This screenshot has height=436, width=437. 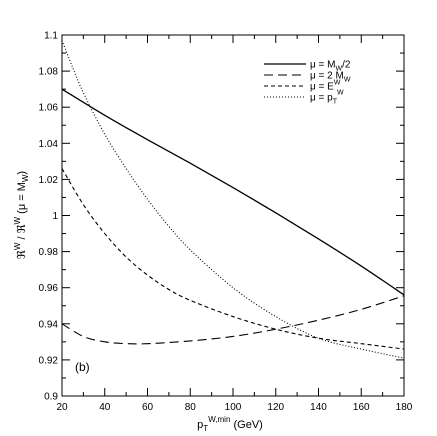 I want to click on x-axis-label: pTW,min (GeV), so click(x=230, y=424).